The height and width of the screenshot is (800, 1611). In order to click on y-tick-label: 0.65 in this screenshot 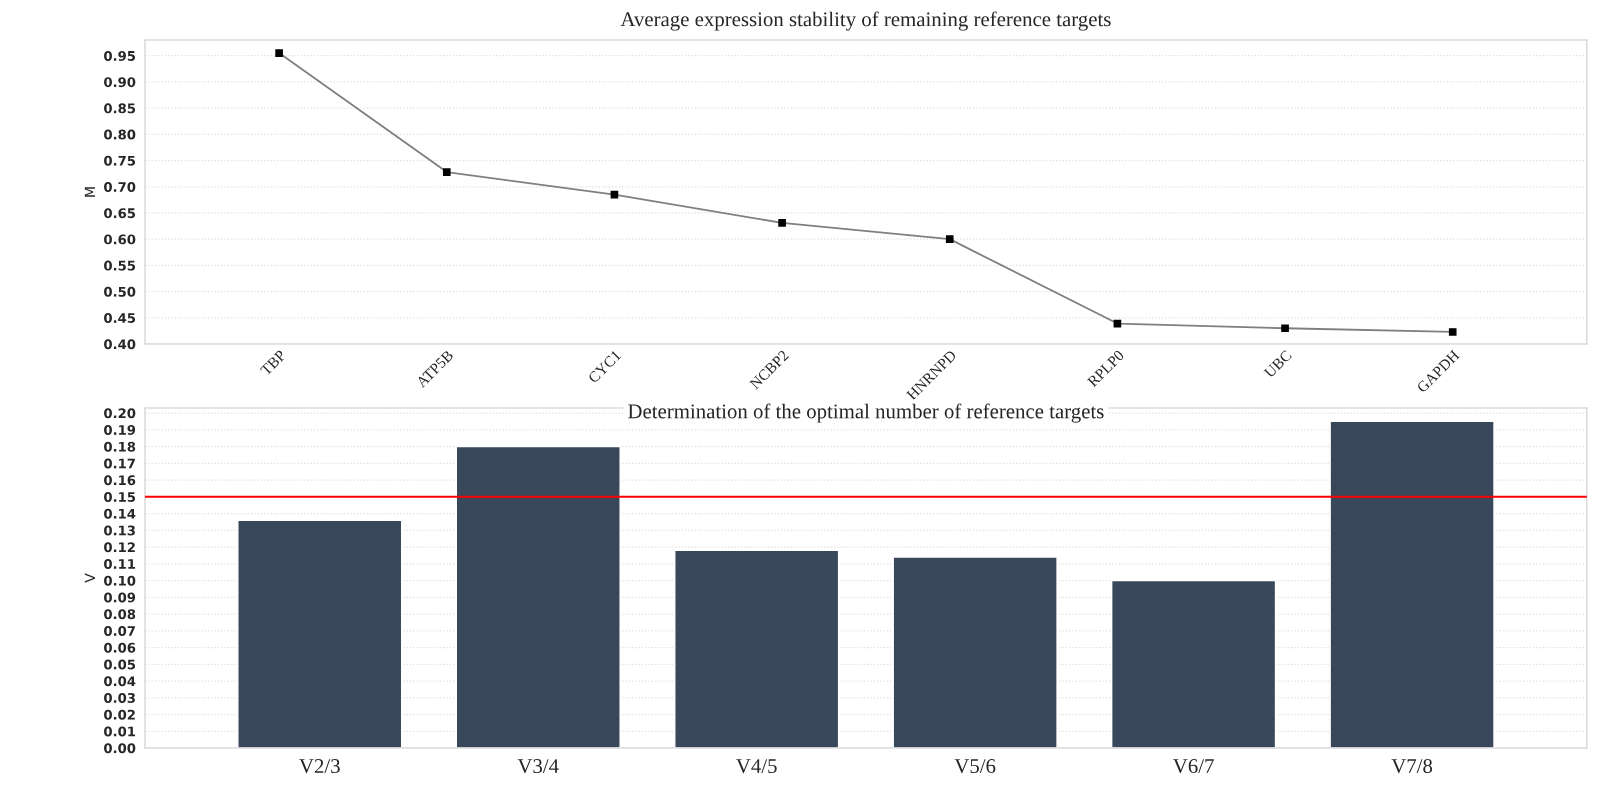, I will do `click(120, 213)`.